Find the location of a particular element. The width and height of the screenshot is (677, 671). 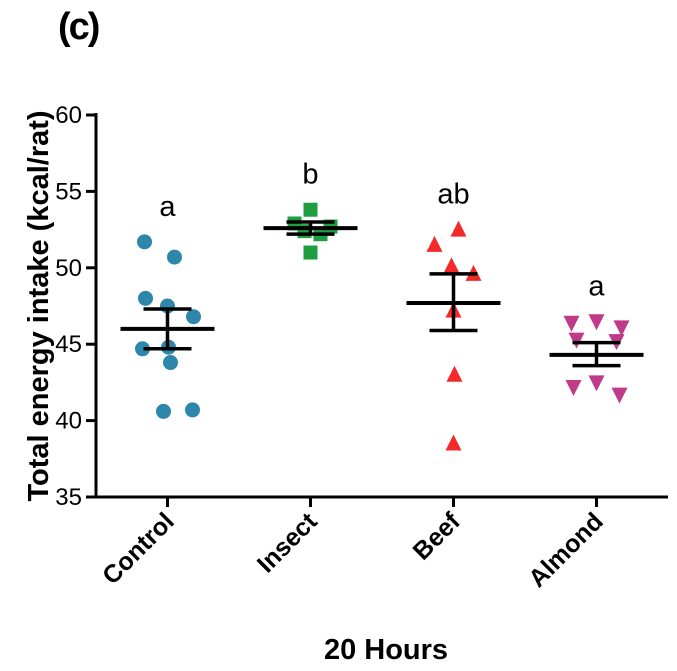

y-tick-label: 50 is located at coordinates (68, 268).